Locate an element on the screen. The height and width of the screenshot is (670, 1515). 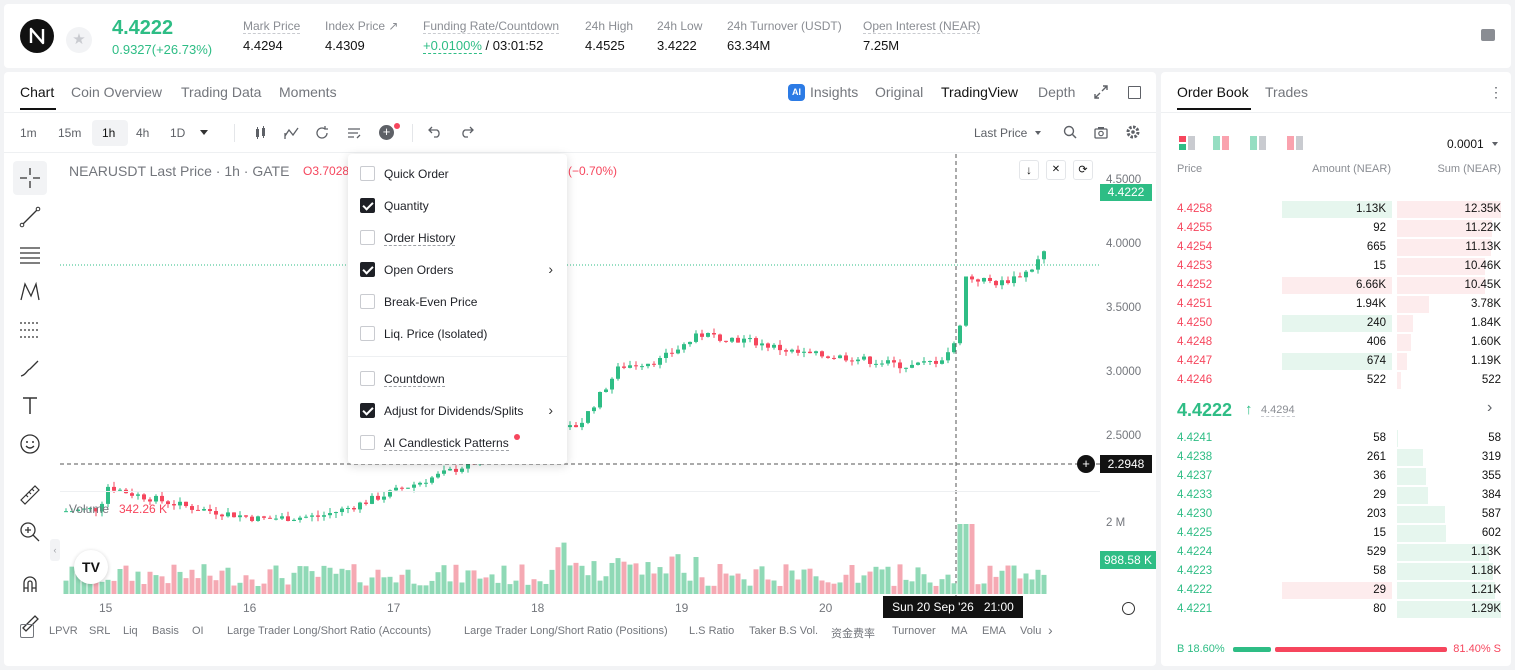
bid-row: 4.4224 529 1.13K is located at coordinates (1336, 552).